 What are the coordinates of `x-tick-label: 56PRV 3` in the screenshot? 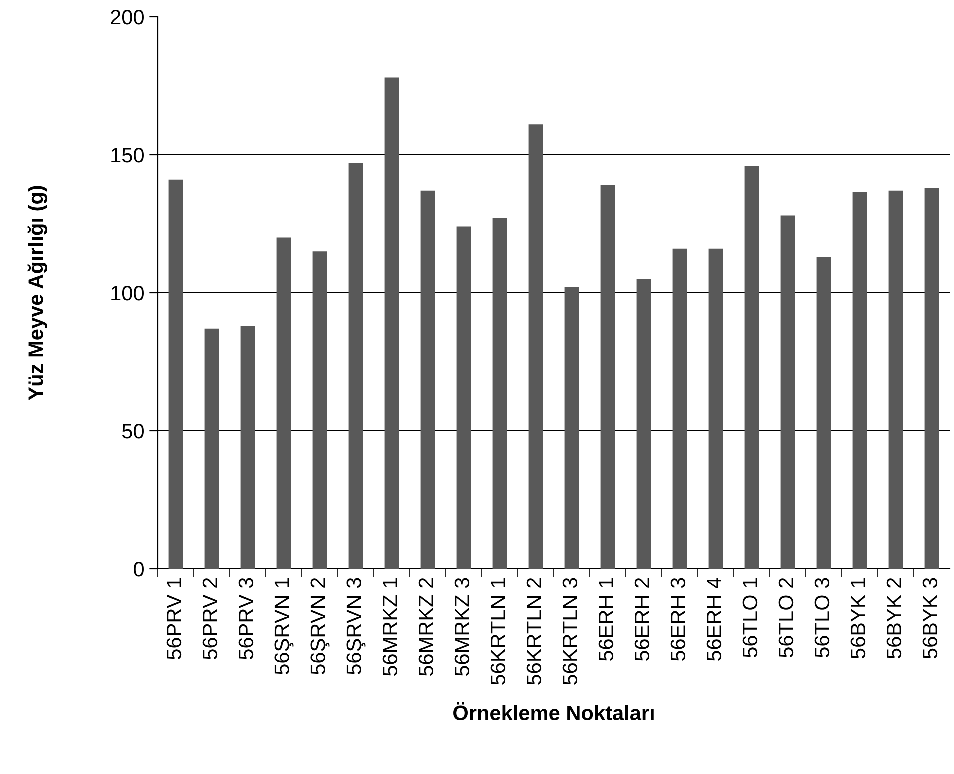 It's located at (246, 619).